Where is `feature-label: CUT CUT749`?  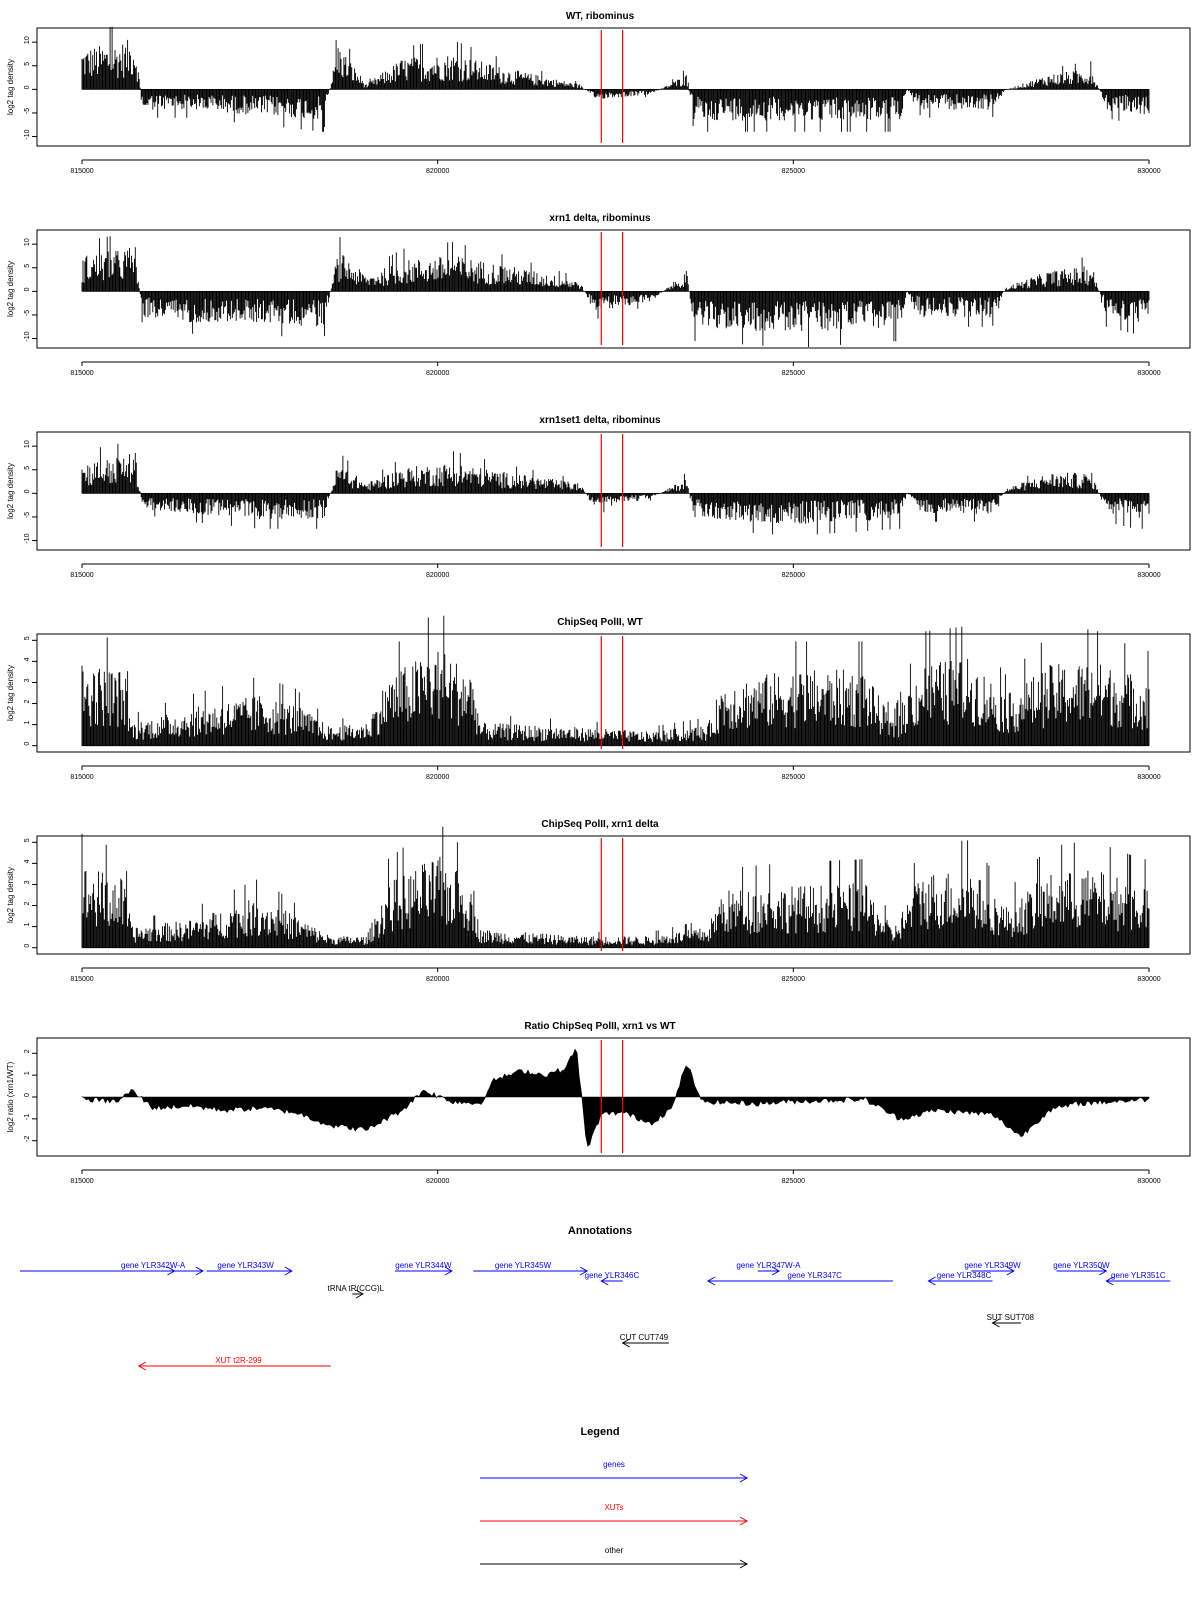 feature-label: CUT CUT749 is located at coordinates (644, 1337).